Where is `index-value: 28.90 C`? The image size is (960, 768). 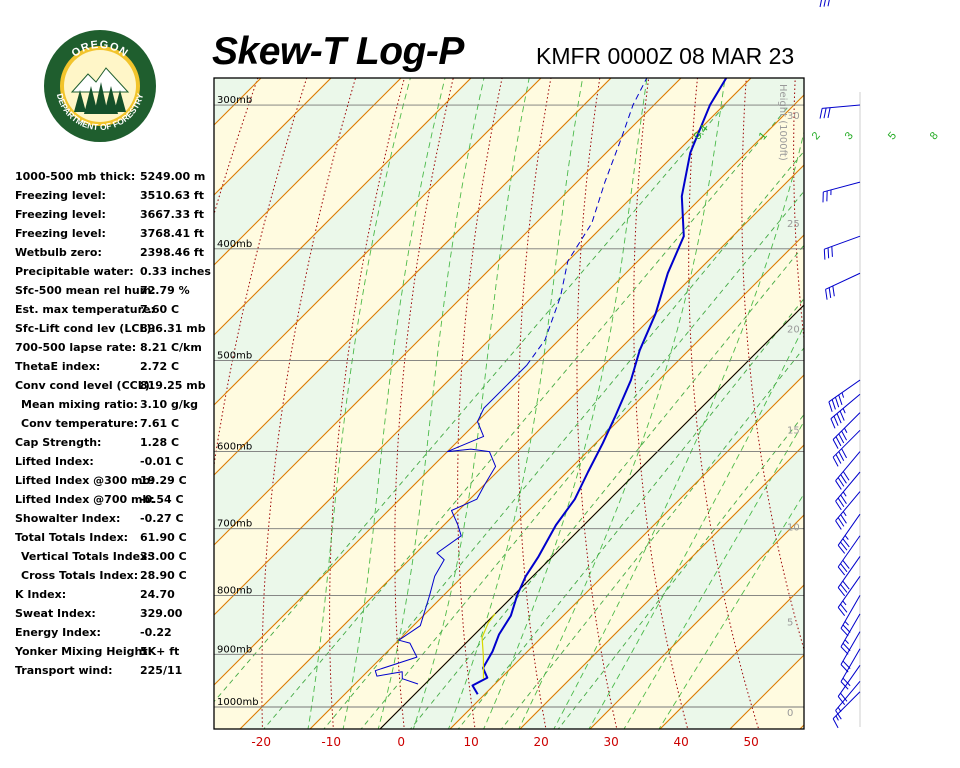 index-value: 28.90 C is located at coordinates (163, 575).